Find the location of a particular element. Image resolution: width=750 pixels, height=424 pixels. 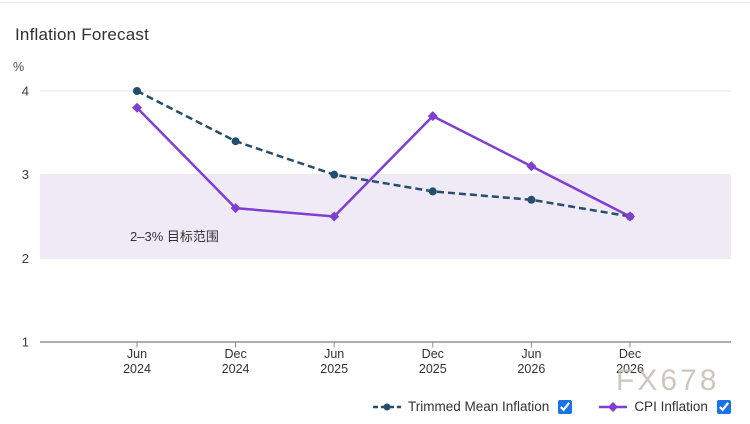

legend-item-cpi-inflation: CPI Inflation is located at coordinates (664, 406).